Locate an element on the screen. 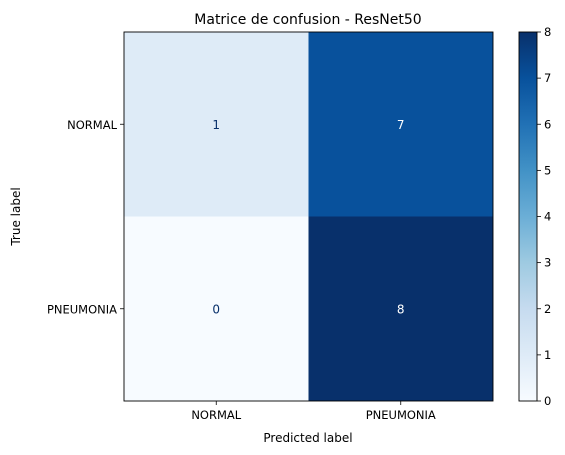 The image size is (565, 455). y-axis-label: True label is located at coordinates (16, 216).